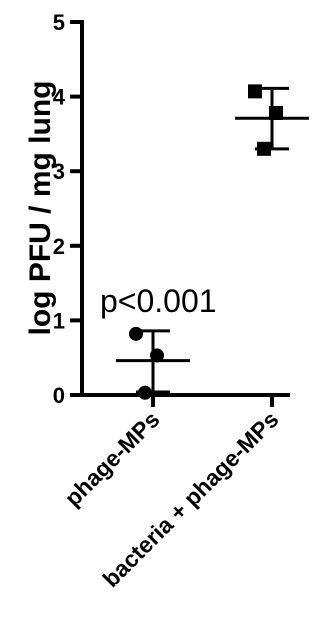 Image resolution: width=329 pixels, height=633 pixels. What do you see at coordinates (40, 208) in the screenshot?
I see `y-axis-title: log PFU / mg lung` at bounding box center [40, 208].